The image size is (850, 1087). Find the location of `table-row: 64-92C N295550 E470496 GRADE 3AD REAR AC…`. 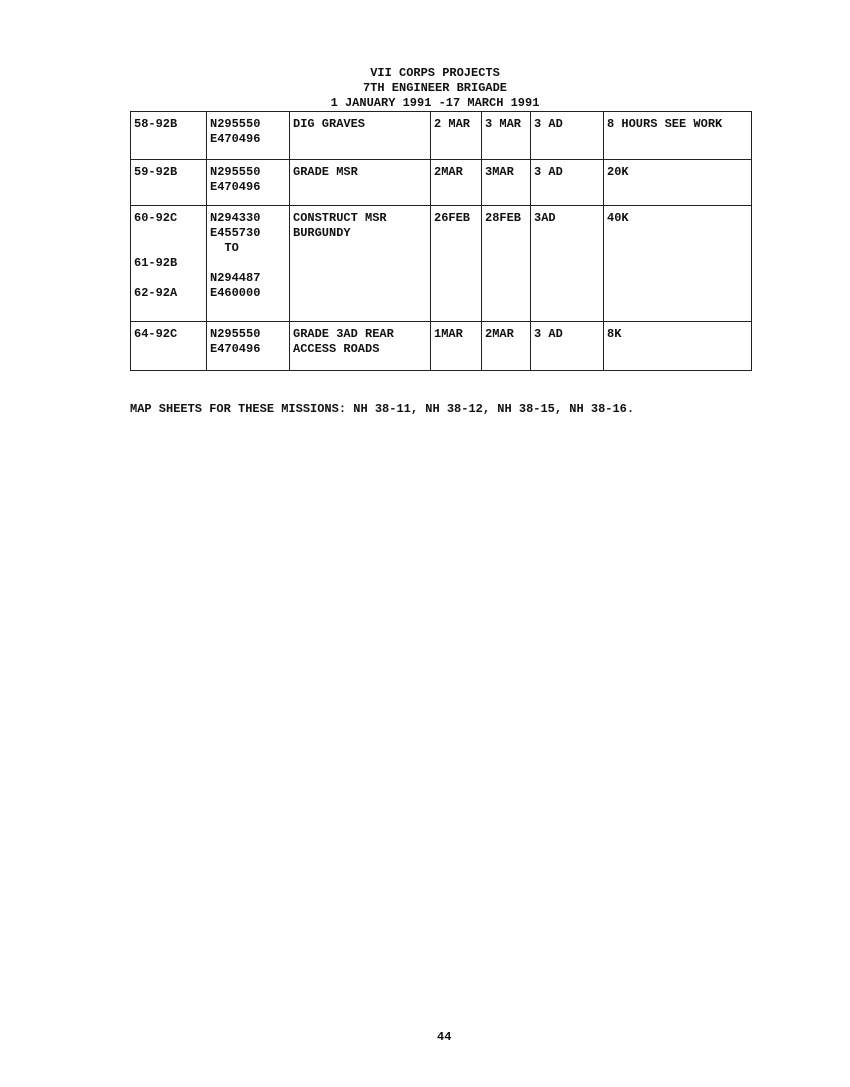

table-row: 64-92C N295550 E470496 GRADE 3AD REAR AC… is located at coordinates (441, 346).